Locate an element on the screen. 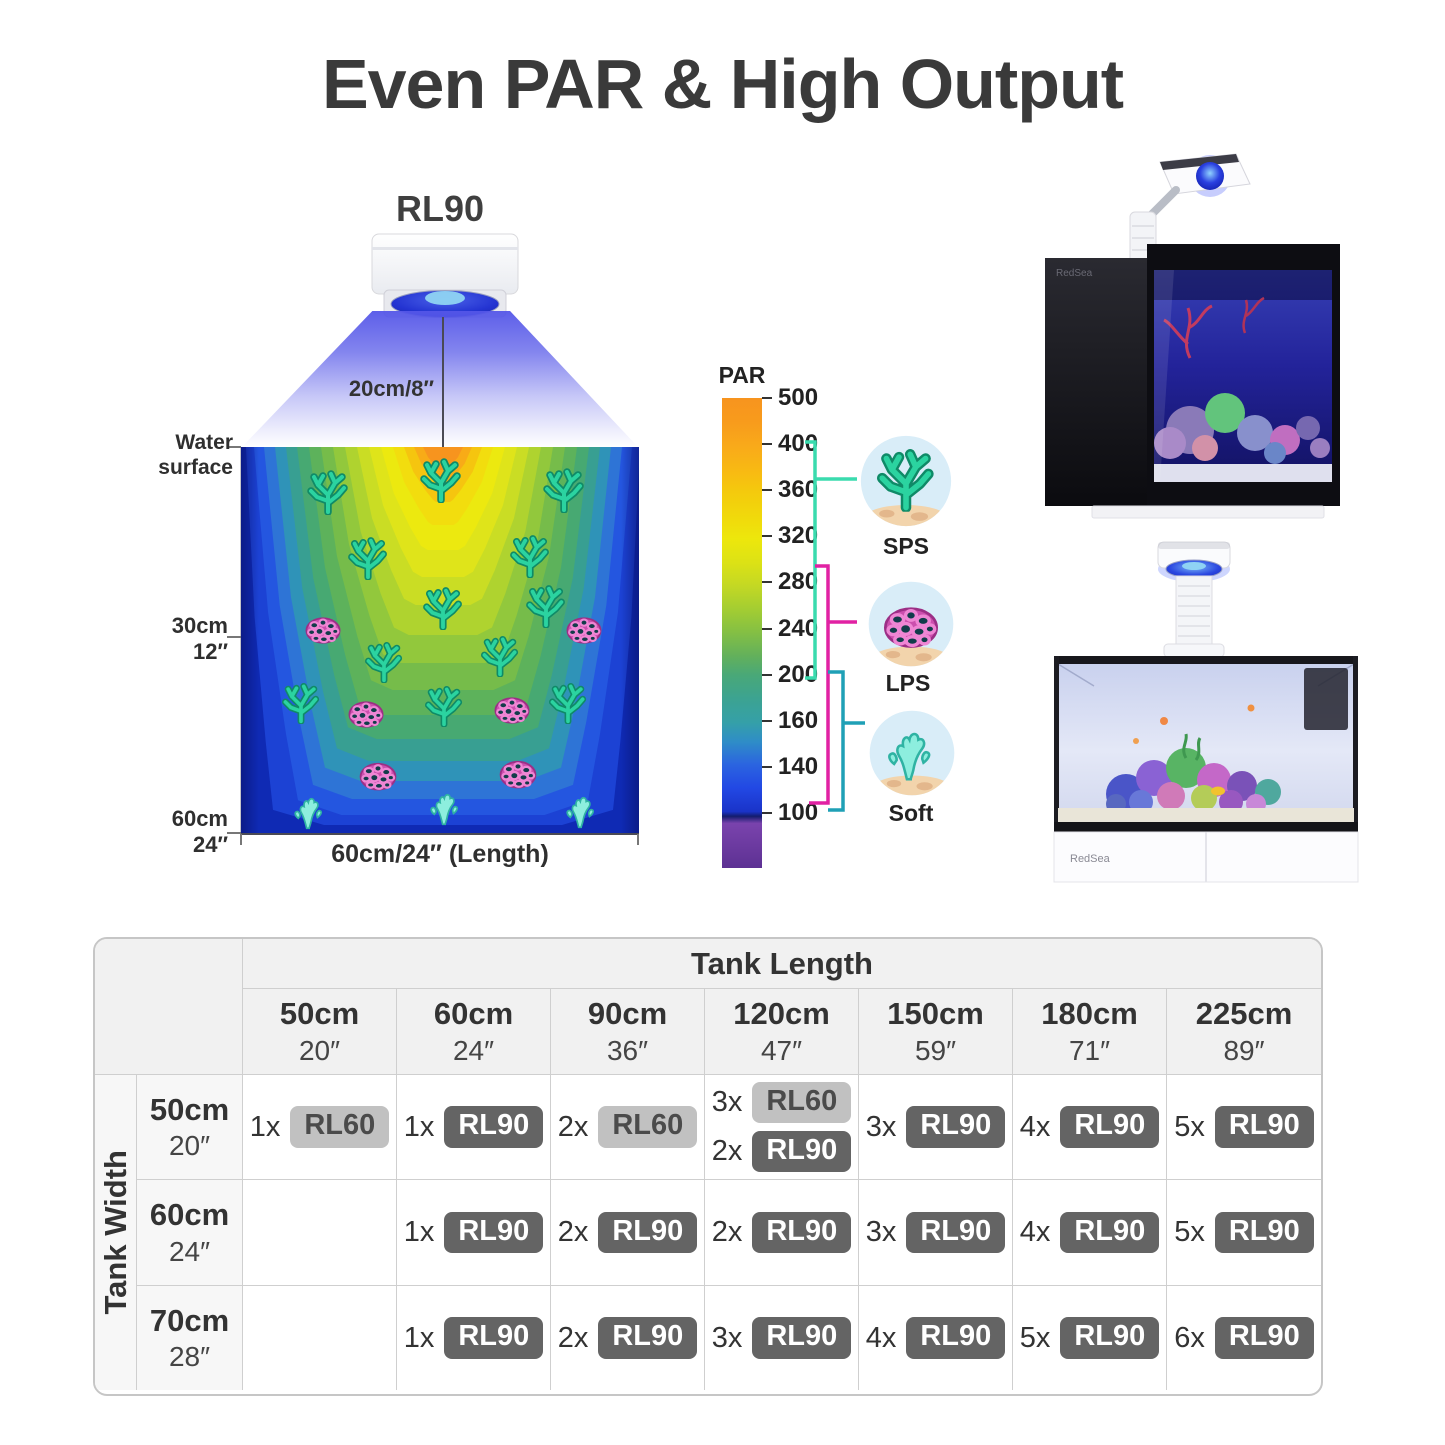 This screenshot has height=1445, width=1445. reefer-tank-sand is located at coordinates (1206, 815).